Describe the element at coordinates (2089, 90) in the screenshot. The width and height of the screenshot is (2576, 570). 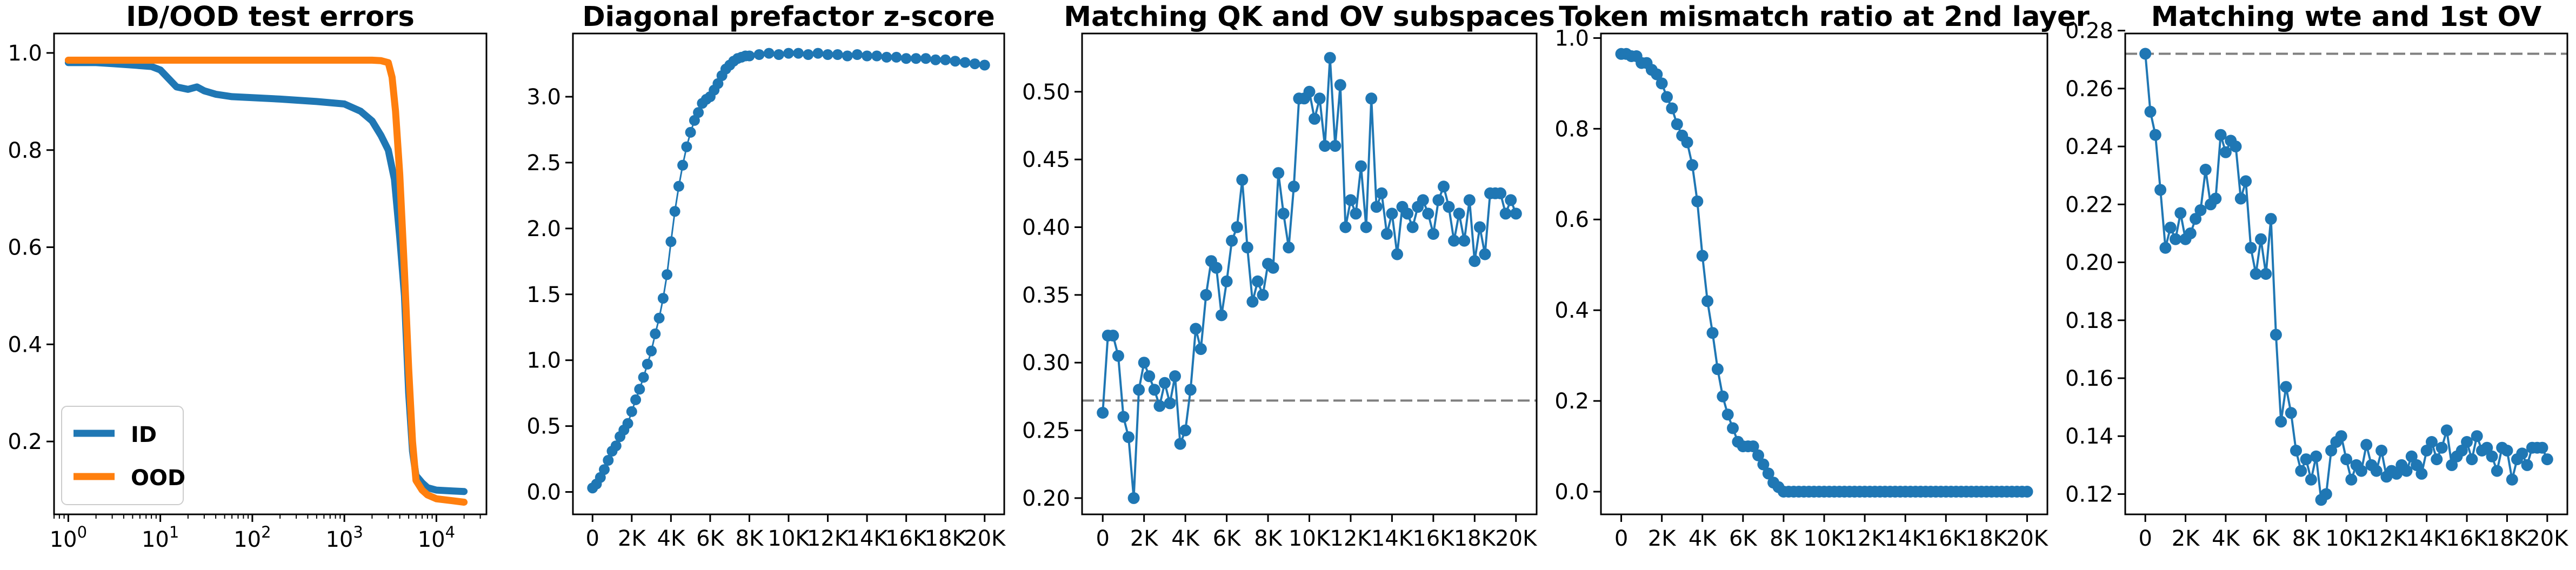
I see `y-tick-label: 0.26` at that location.